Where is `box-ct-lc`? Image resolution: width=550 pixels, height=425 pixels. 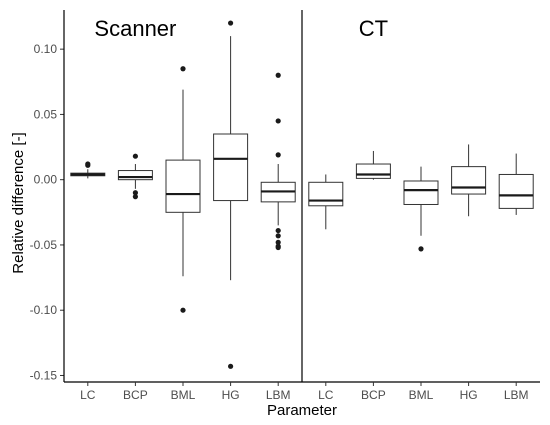
box-ct-lc is located at coordinates (326, 194).